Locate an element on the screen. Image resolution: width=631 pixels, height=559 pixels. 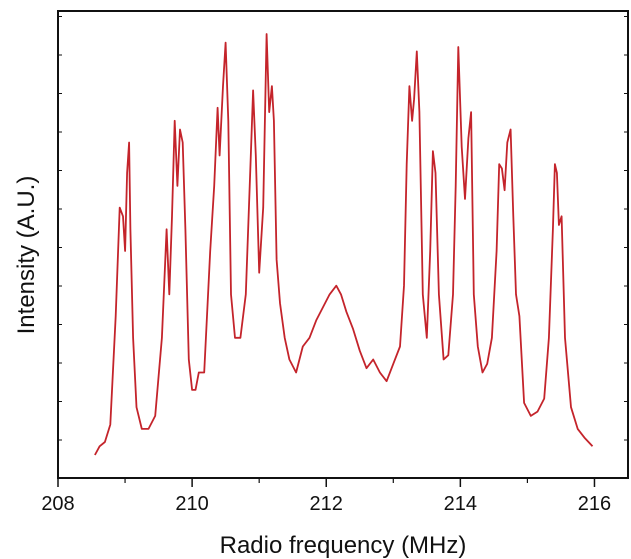
x-tick-label: 210 is located at coordinates (191, 504).